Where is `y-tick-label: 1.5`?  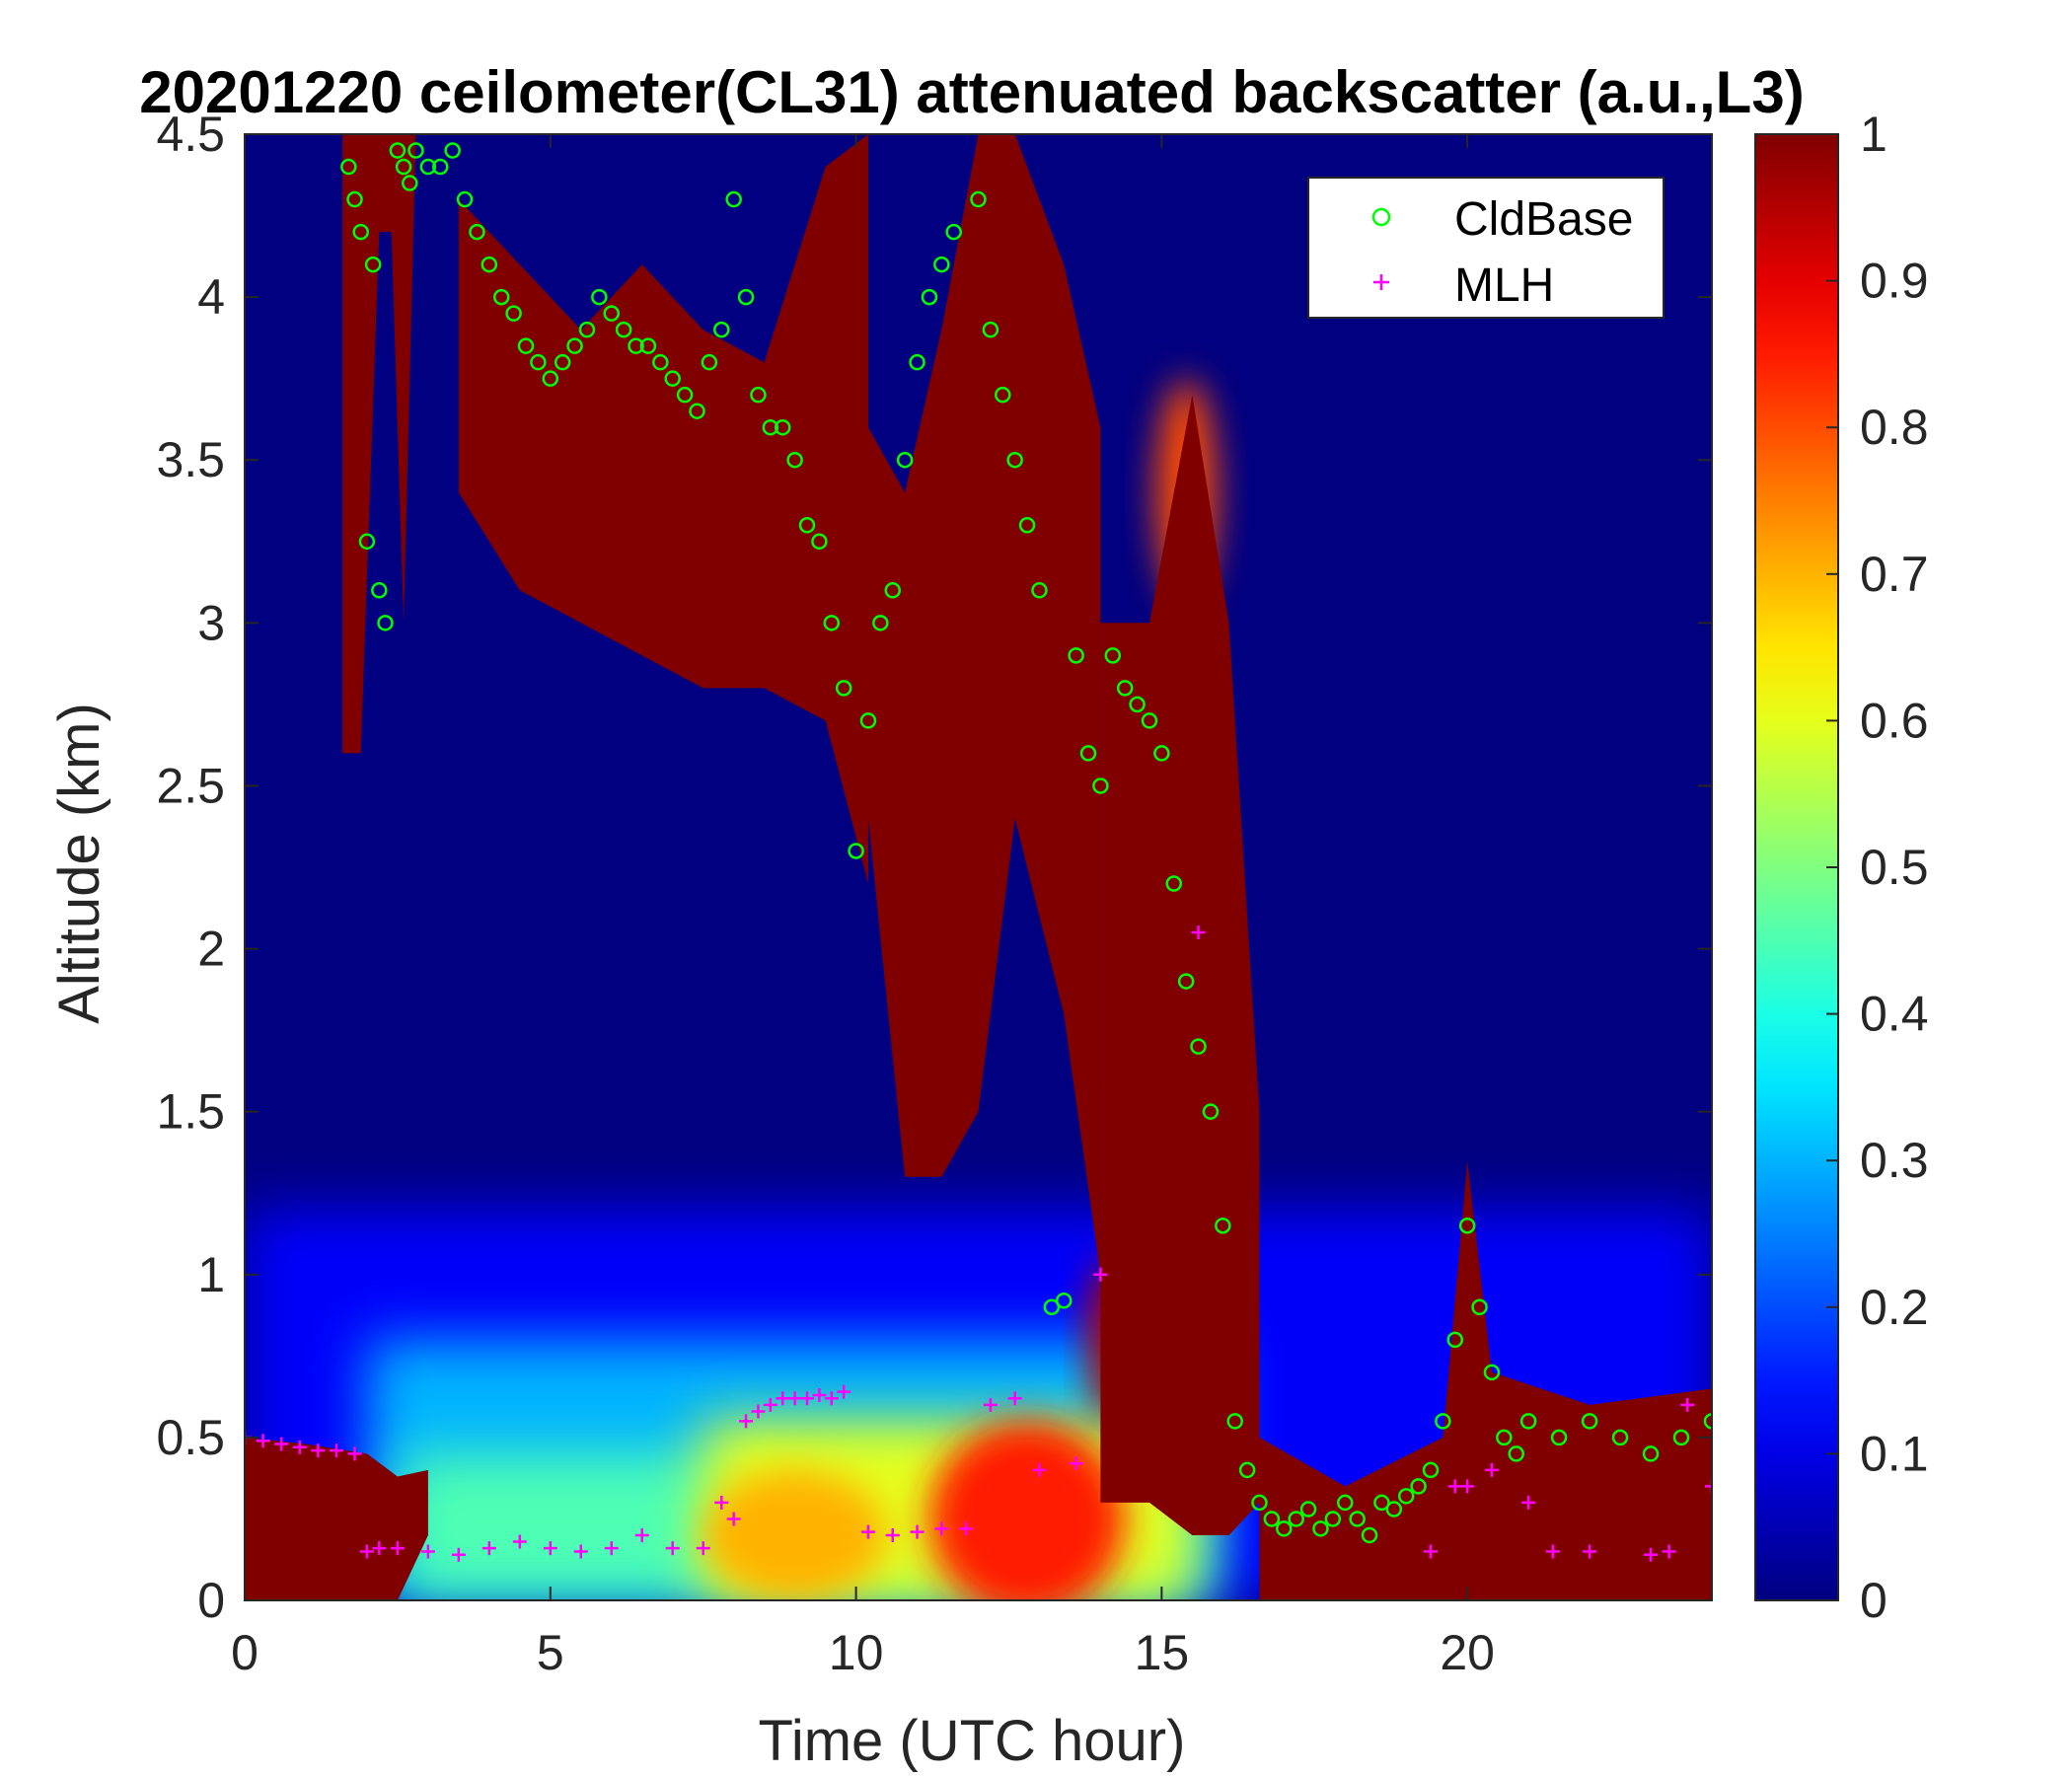
y-tick-label: 1.5 is located at coordinates (191, 1112).